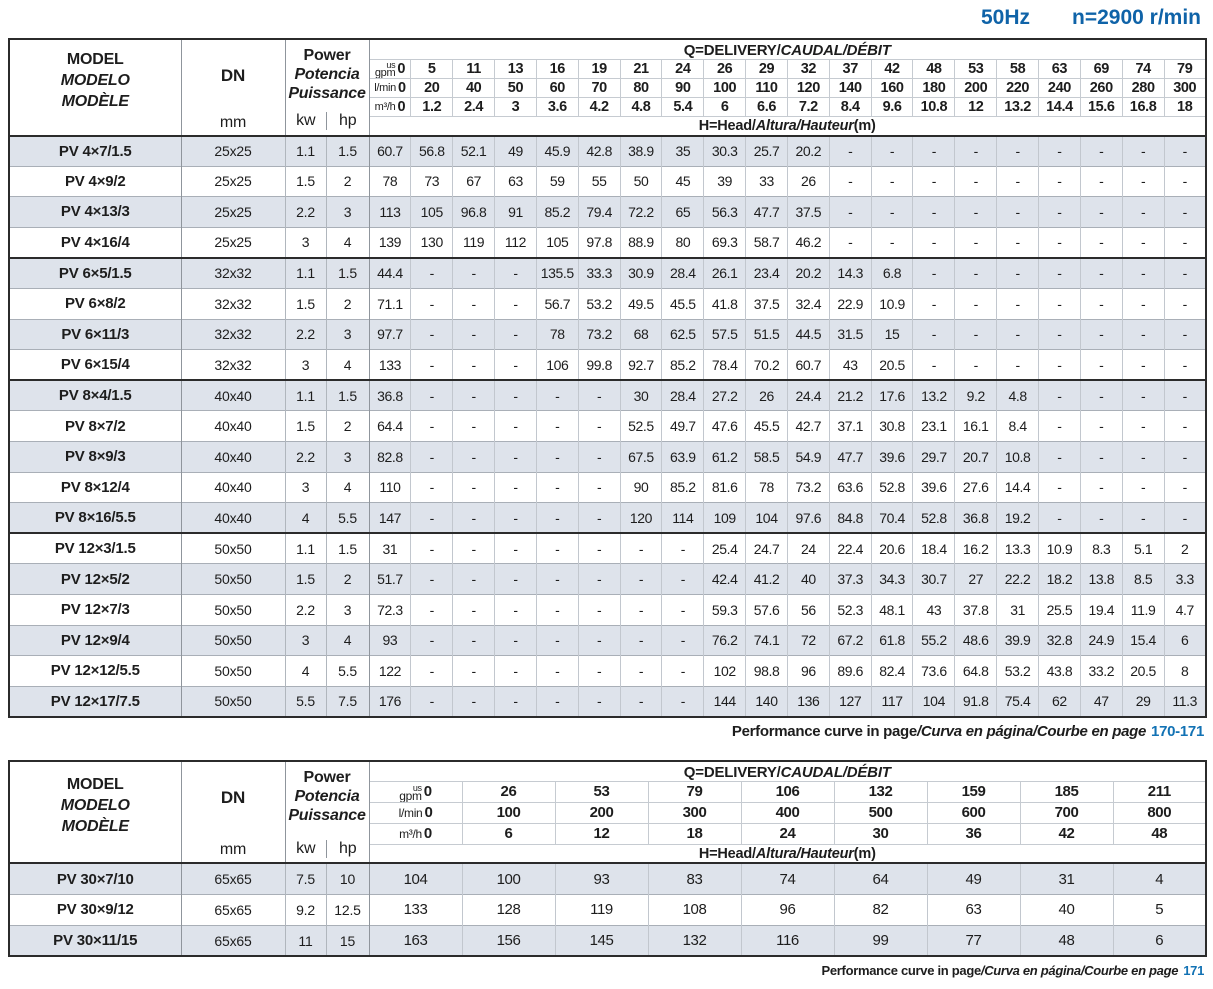 The image size is (1213, 989). Describe the element at coordinates (808, 88) in the screenshot. I see `q-header-value: 120` at that location.